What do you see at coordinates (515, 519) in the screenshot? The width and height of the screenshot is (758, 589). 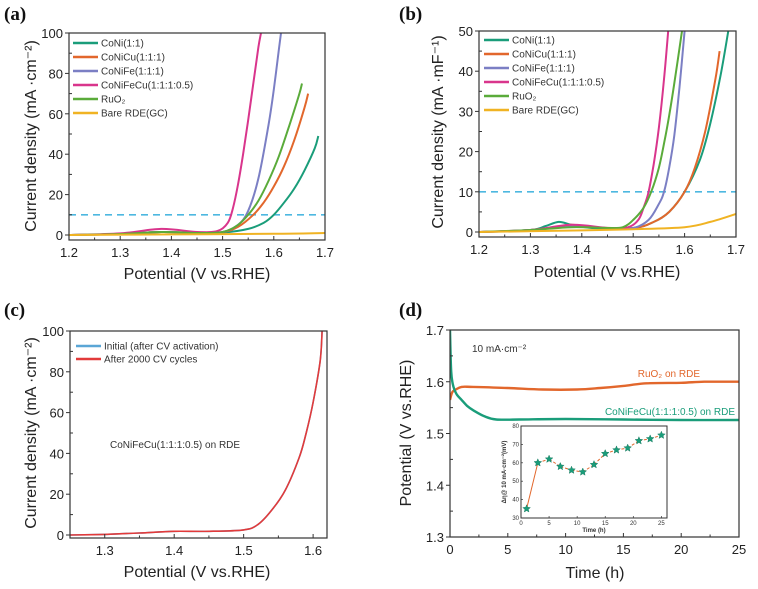 I see `inset-y-tick-label: 30` at bounding box center [515, 519].